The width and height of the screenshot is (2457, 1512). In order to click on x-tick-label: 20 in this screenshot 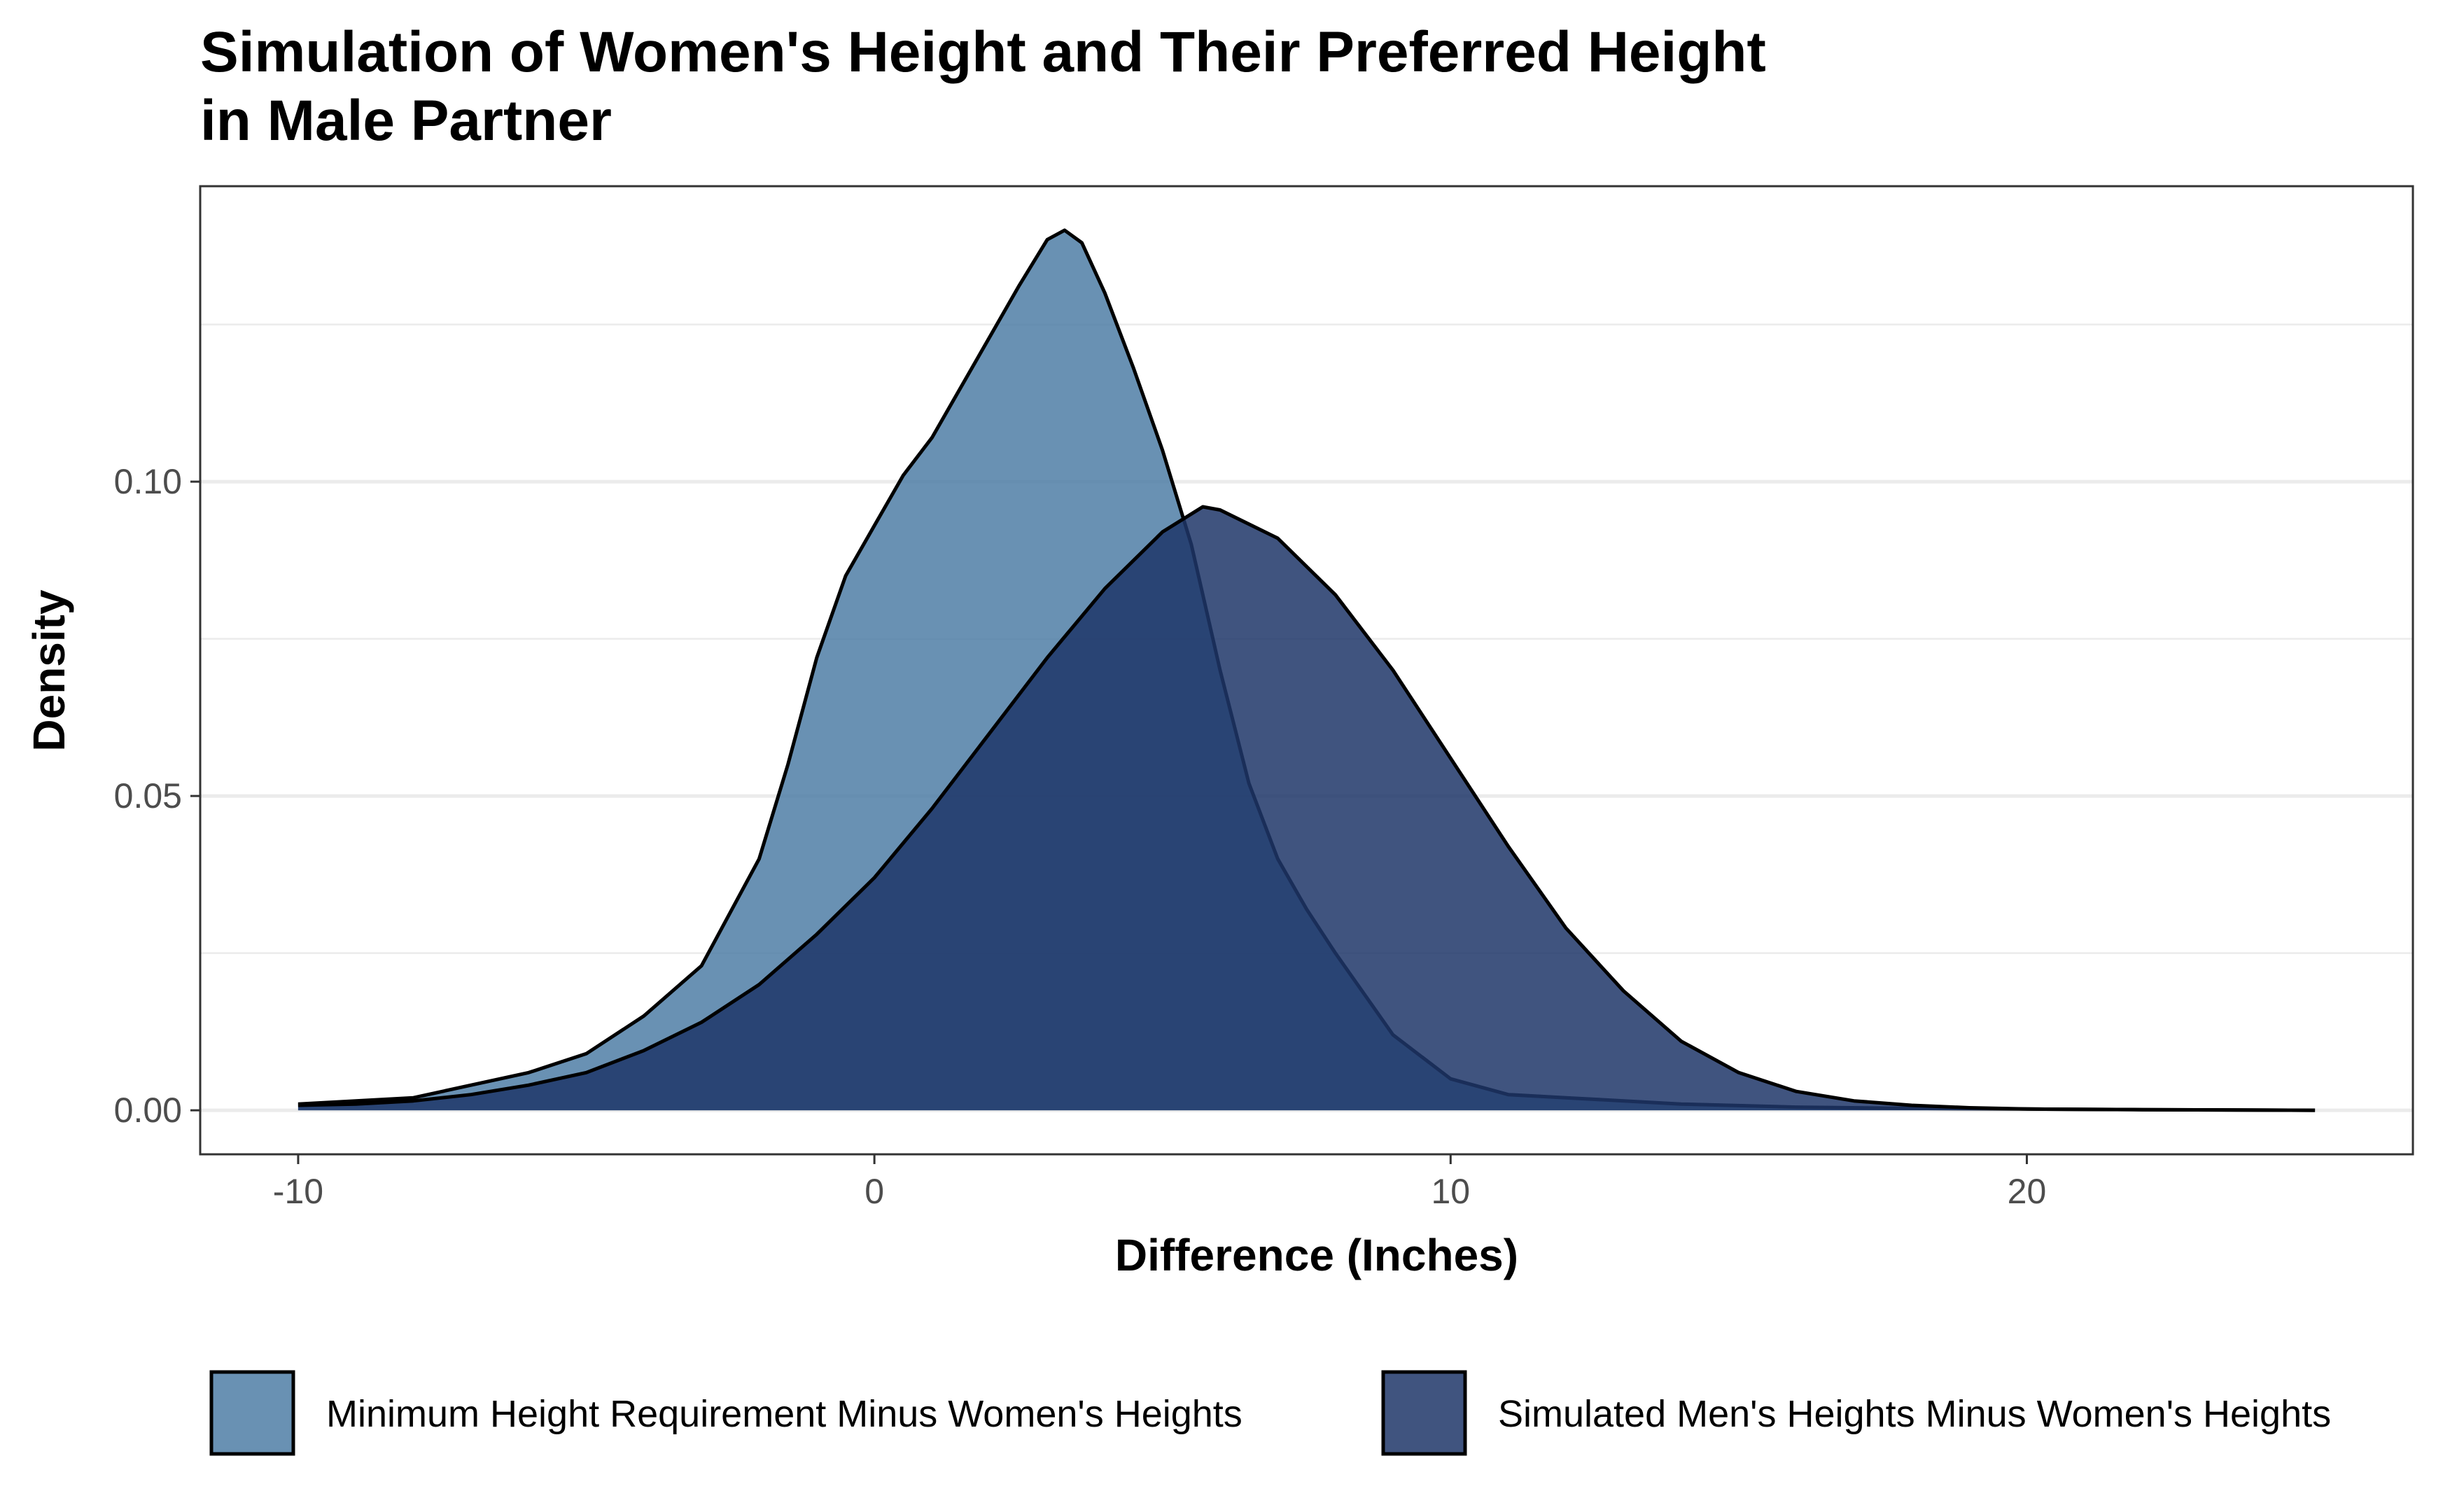, I will do `click(2027, 1191)`.